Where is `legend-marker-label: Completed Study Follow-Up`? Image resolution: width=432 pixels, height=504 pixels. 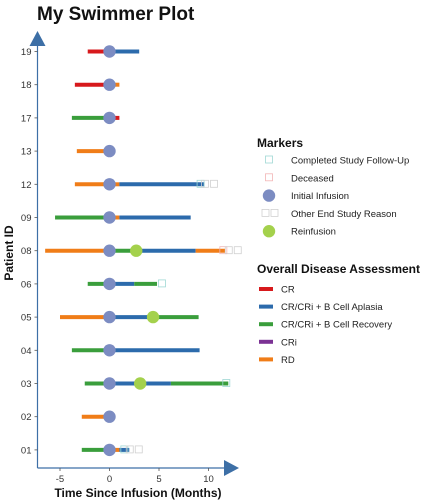
legend-marker-label: Completed Study Follow-Up is located at coordinates (350, 161).